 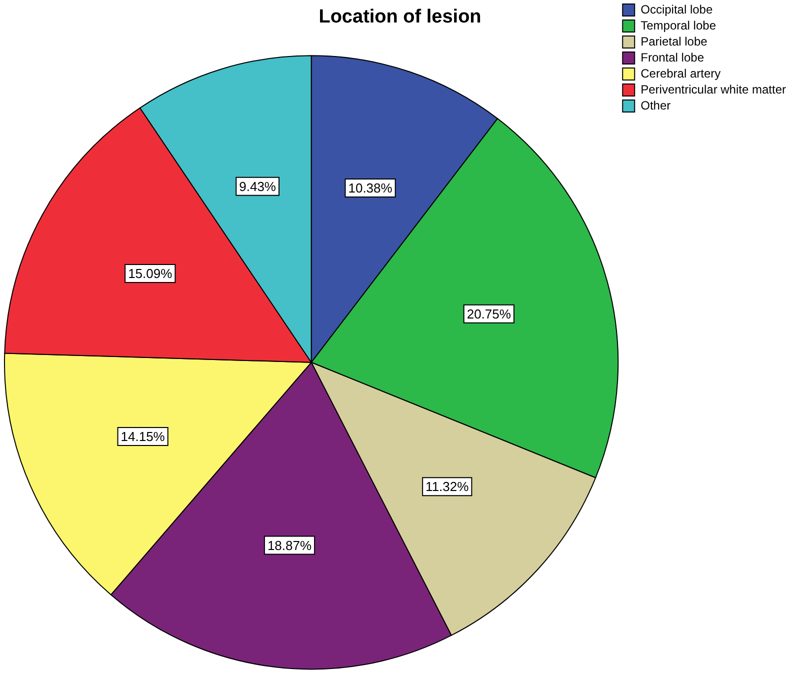 I want to click on chart-title: Location of lesion, so click(x=400, y=17).